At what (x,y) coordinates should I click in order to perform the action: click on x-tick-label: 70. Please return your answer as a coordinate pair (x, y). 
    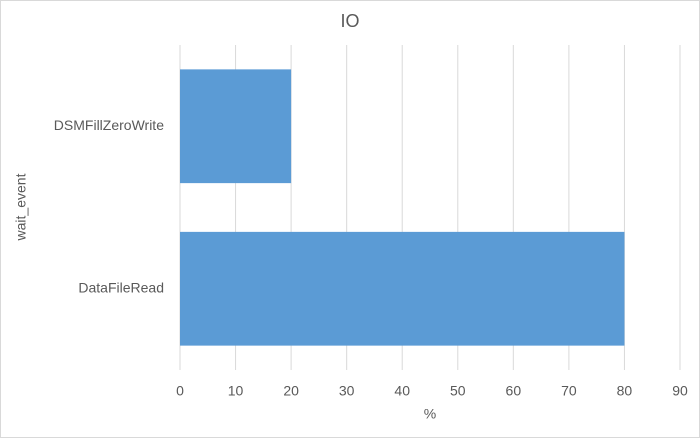
    Looking at the image, I should click on (569, 391).